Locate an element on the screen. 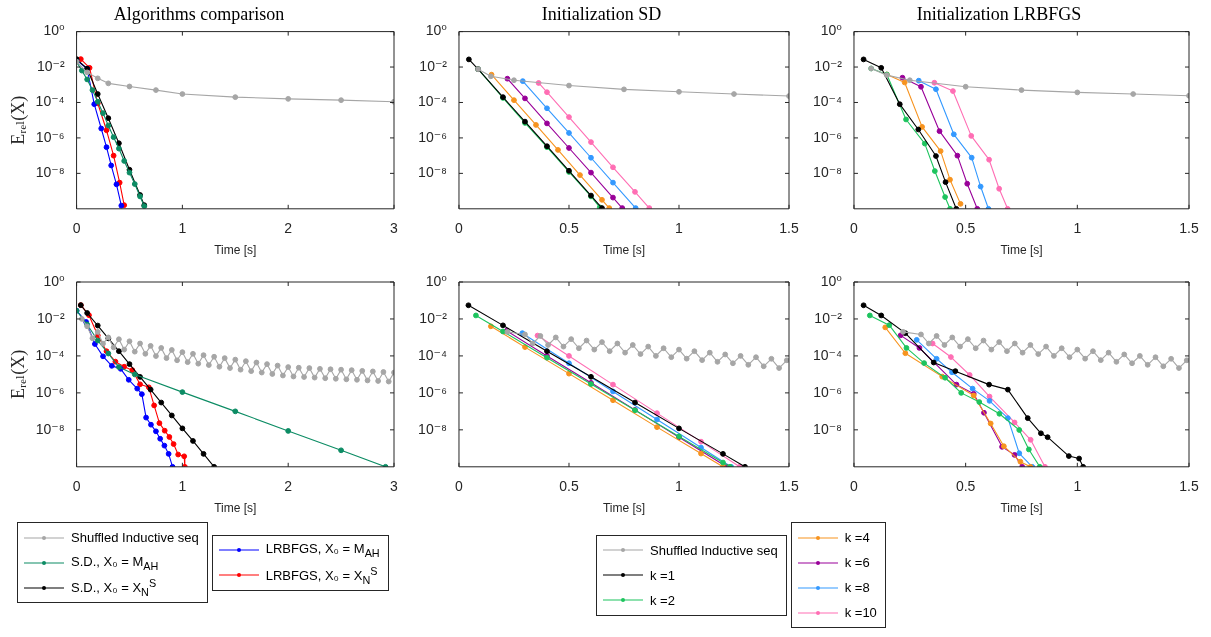 The height and width of the screenshot is (637, 1211). legend-label: k =1 is located at coordinates (662, 575).